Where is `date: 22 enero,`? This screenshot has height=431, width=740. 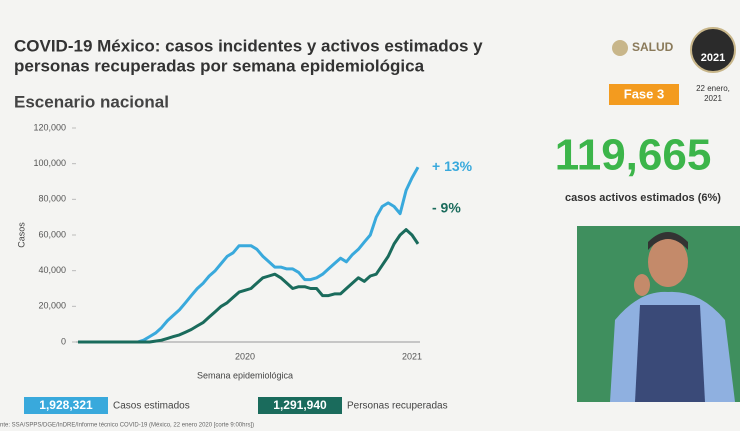
date: 22 enero, is located at coordinates (713, 88).